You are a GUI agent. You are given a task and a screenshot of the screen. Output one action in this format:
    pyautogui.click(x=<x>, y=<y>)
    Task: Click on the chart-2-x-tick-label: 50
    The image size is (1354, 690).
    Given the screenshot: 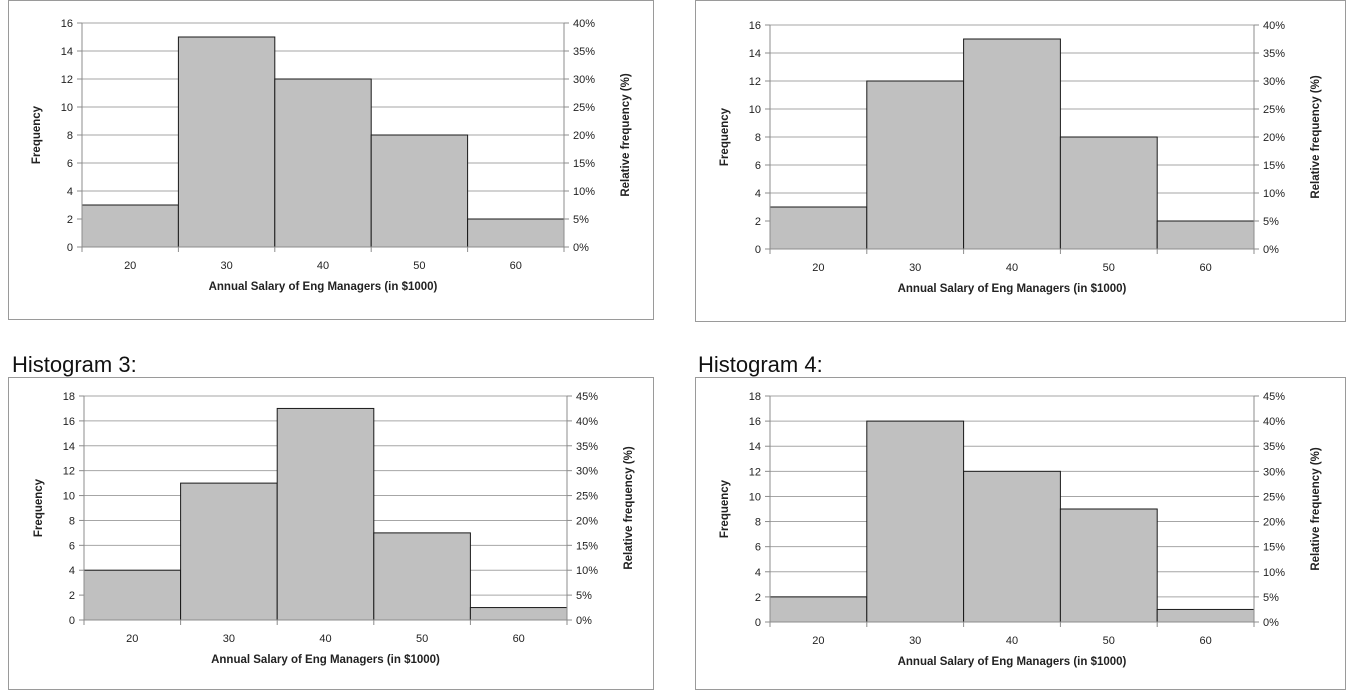 What is the action you would take?
    pyautogui.click(x=1109, y=268)
    